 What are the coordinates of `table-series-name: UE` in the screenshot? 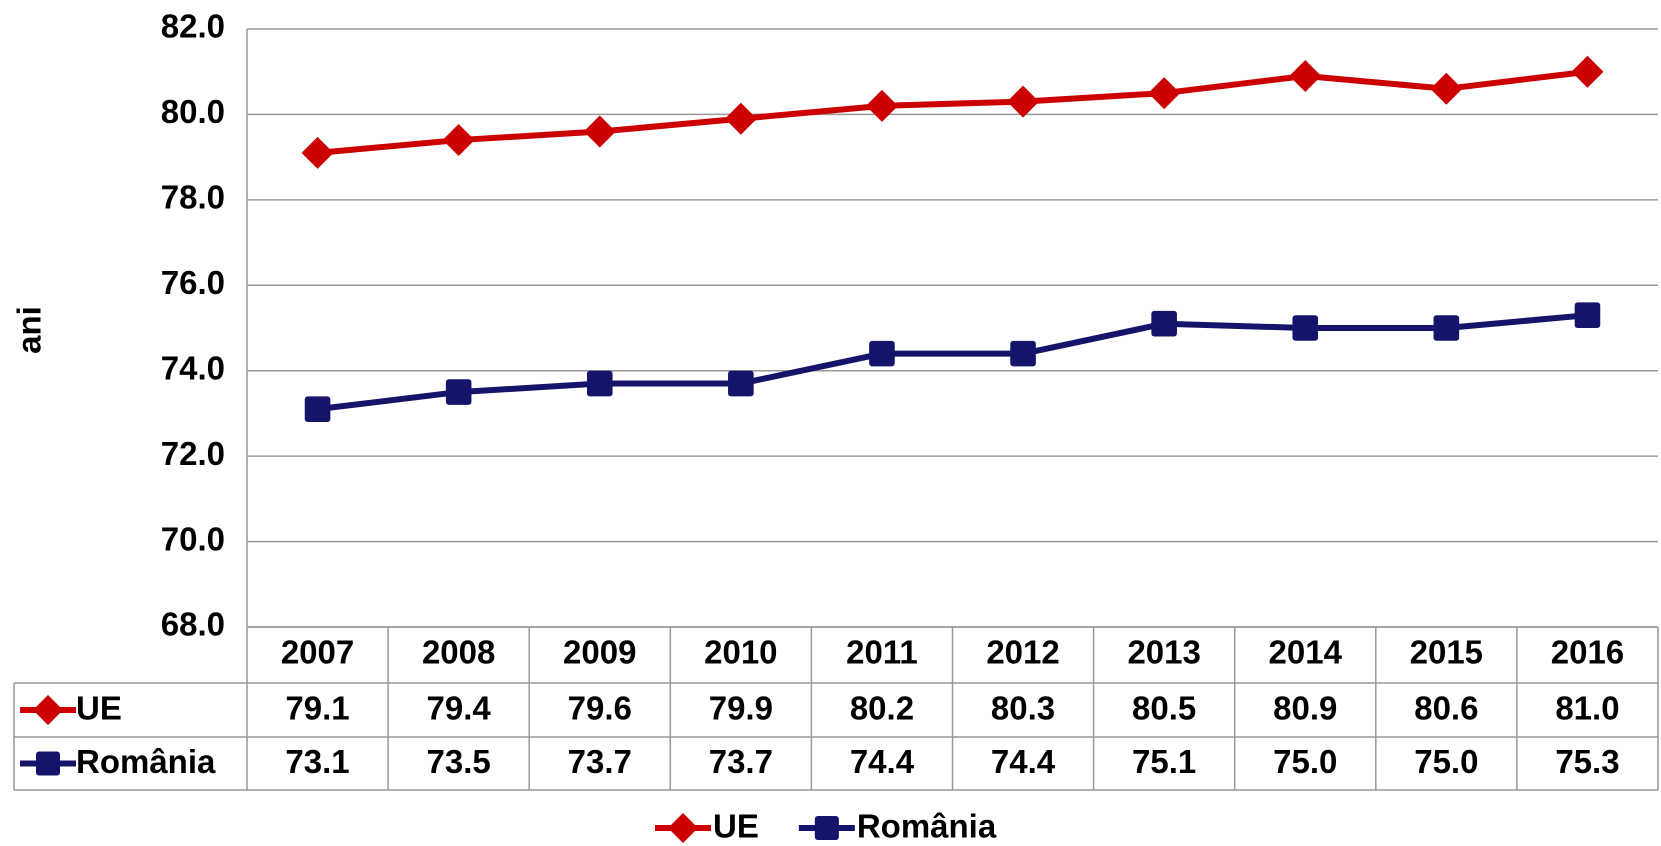 It's located at (99, 708).